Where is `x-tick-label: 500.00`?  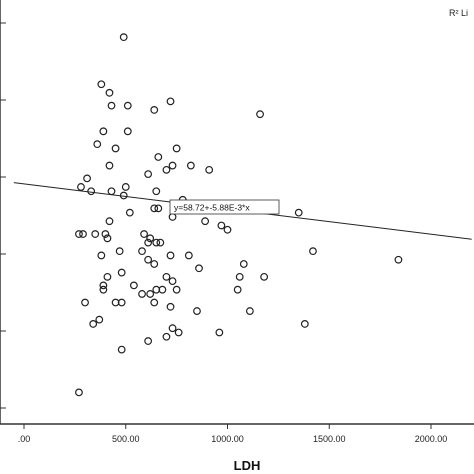
x-tick-label: 500.00 is located at coordinates (126, 439).